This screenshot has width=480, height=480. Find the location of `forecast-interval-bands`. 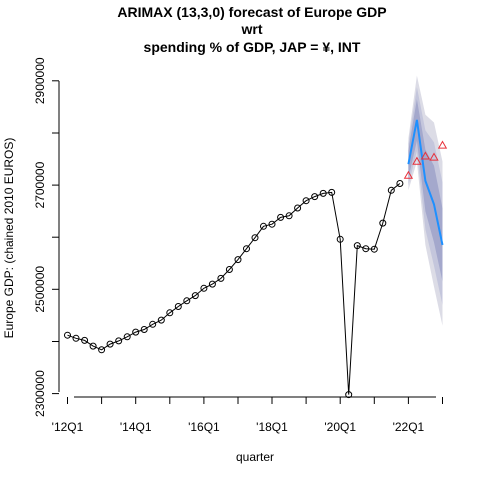

forecast-interval-bands is located at coordinates (425, 200).